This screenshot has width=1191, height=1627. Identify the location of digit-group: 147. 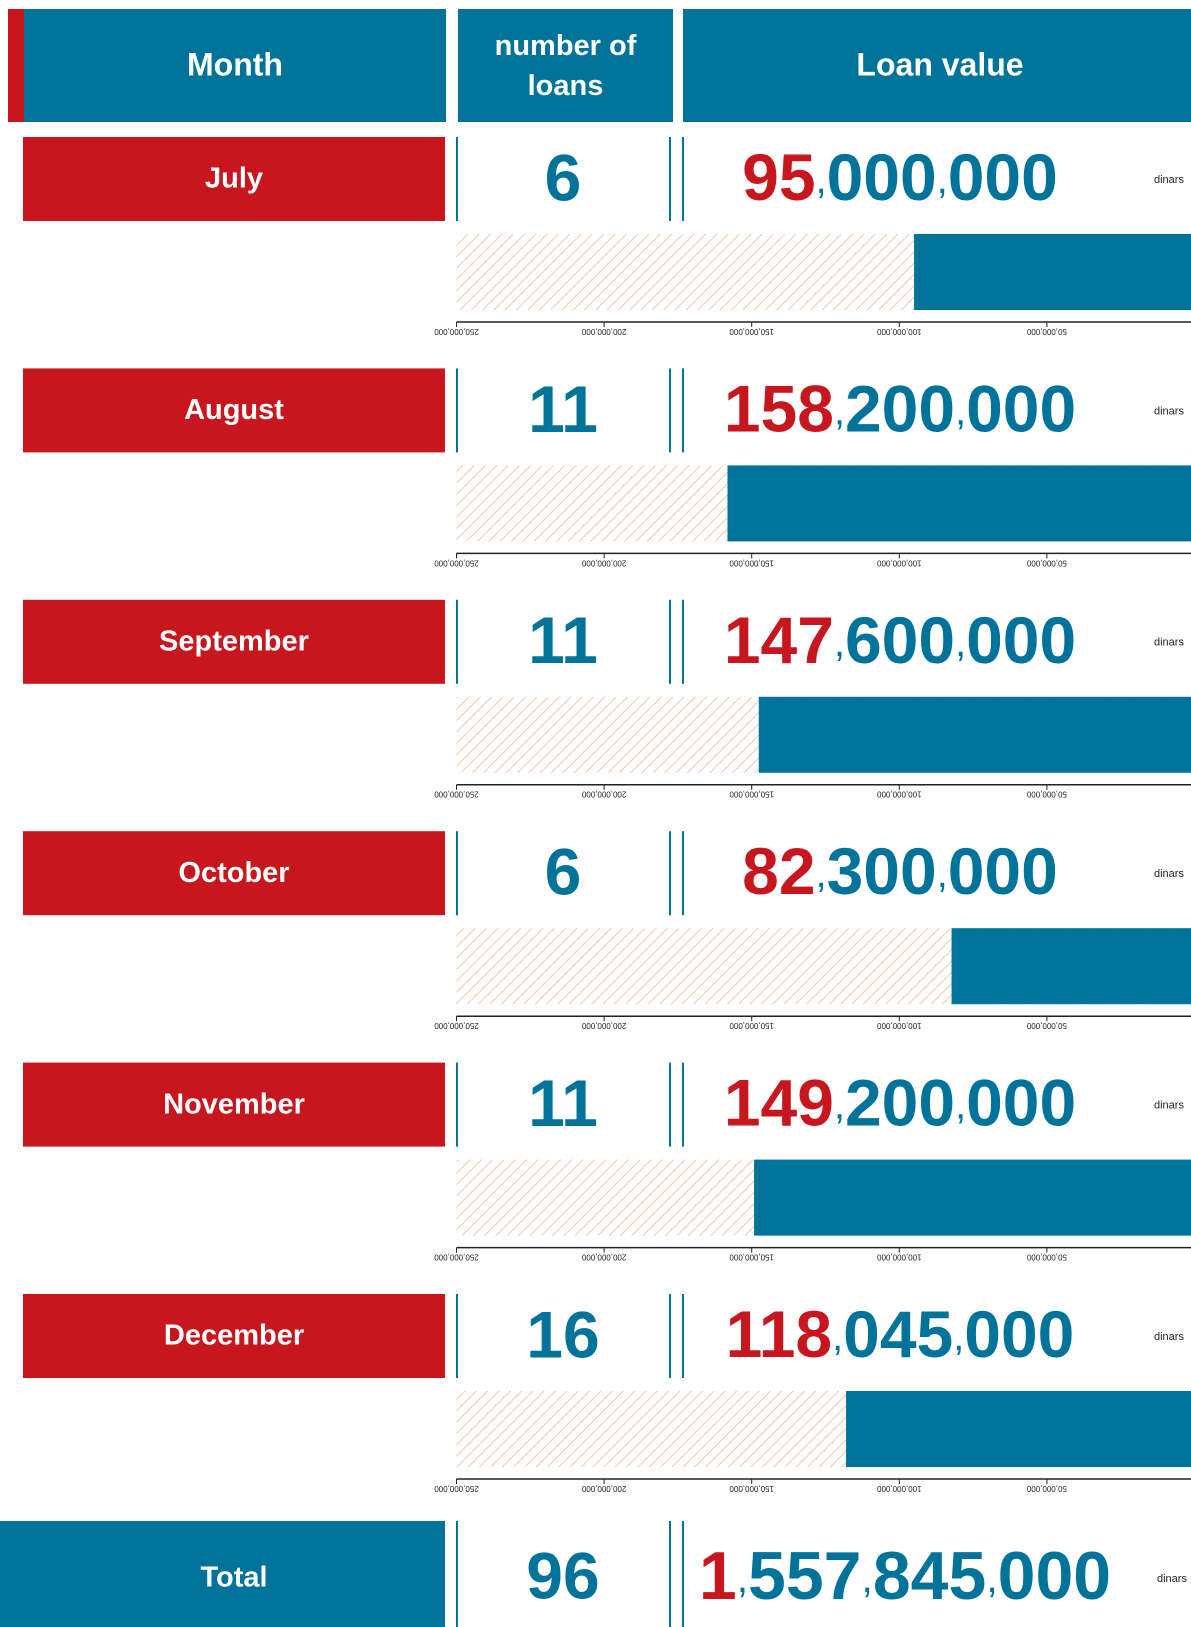
(779, 640).